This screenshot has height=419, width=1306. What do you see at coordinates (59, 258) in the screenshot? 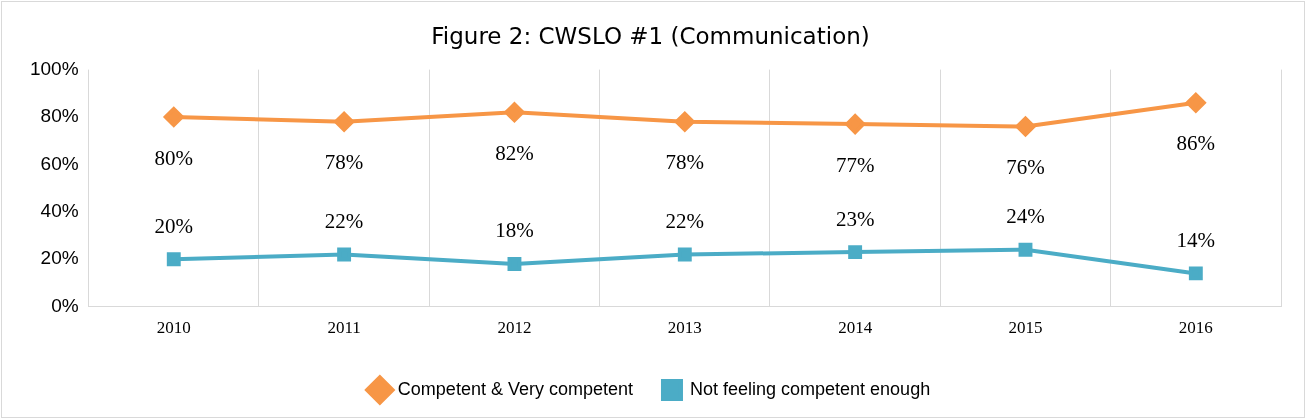
I see `y-tick-label: 20%` at bounding box center [59, 258].